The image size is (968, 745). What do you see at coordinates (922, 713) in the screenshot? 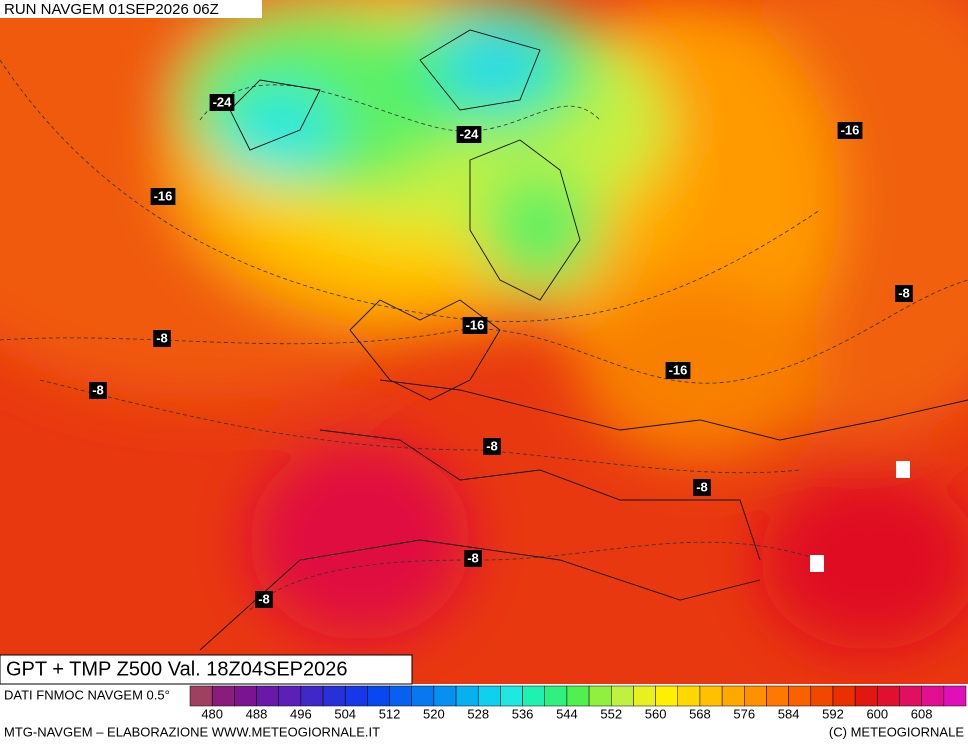
I see `colorbar-tick-label: 608` at bounding box center [922, 713].